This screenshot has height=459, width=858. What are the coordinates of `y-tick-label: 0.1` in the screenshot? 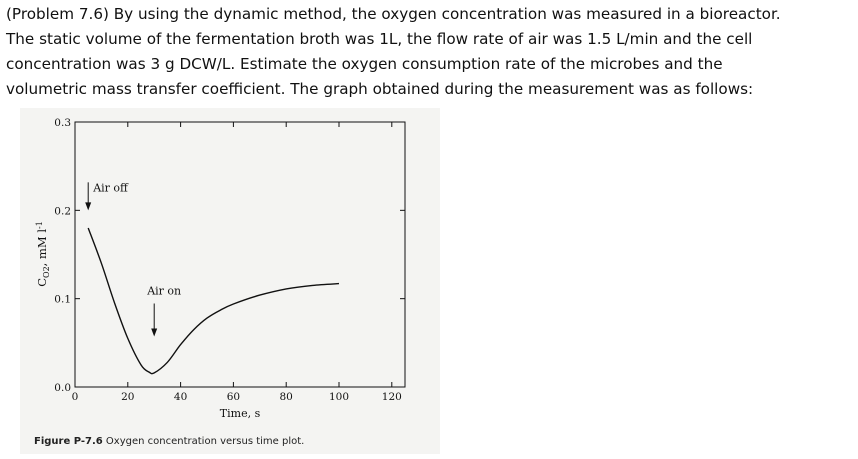 It's located at (62, 300).